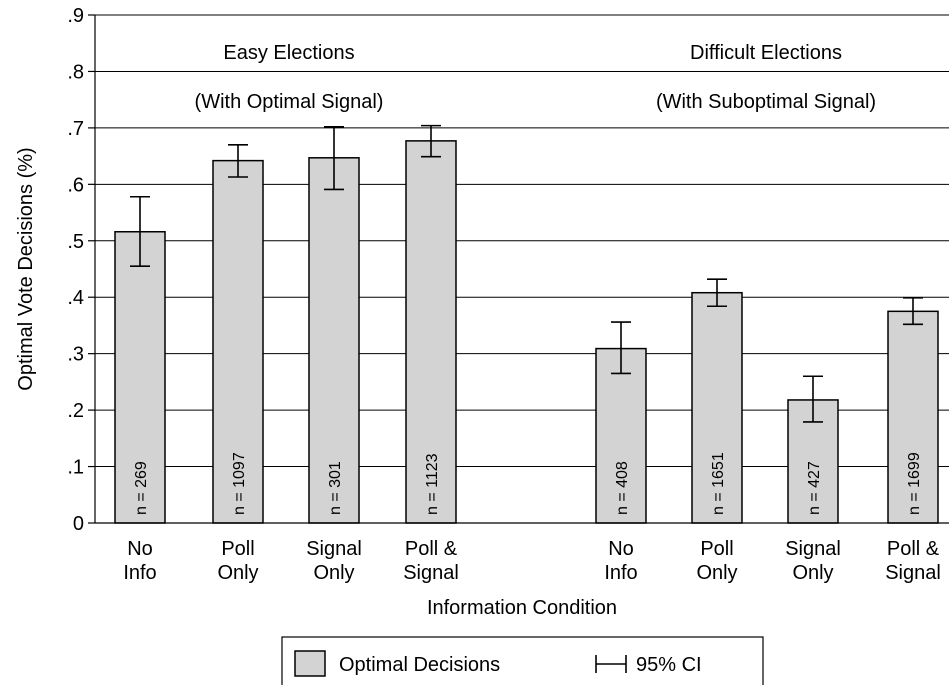 Image resolution: width=949 pixels, height=685 pixels. I want to click on y-tick-label: .1, so click(75, 468).